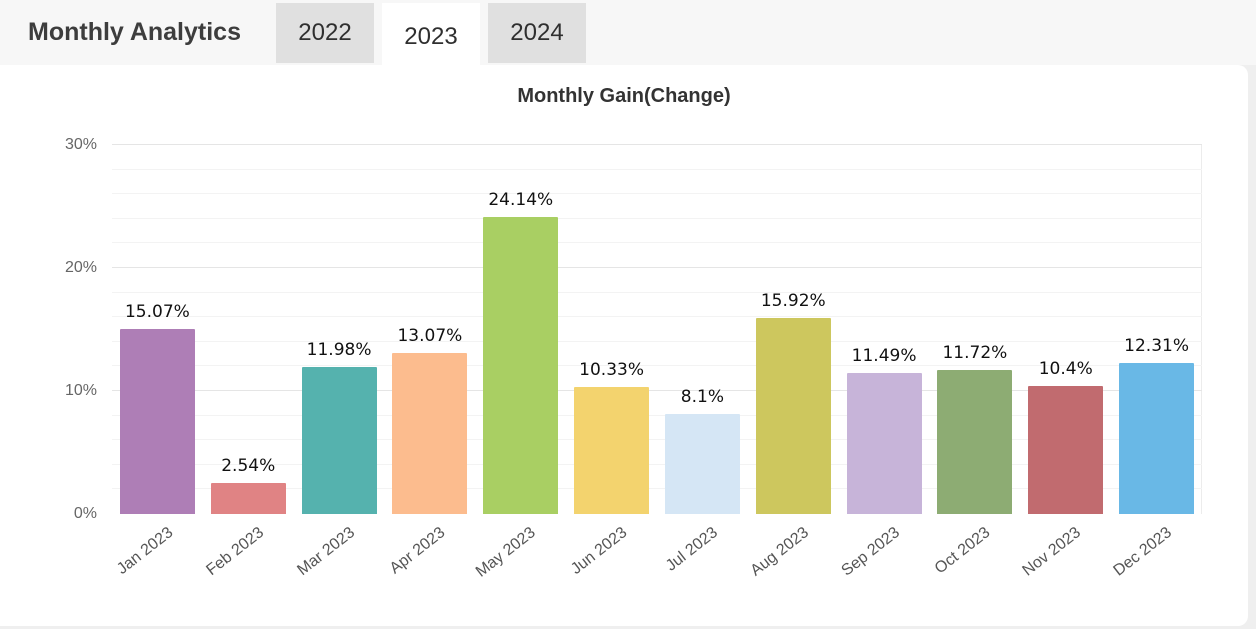  Describe the element at coordinates (628, 35) in the screenshot. I see `header-bar: Monthly Analytics 2022 2023 2024` at that location.